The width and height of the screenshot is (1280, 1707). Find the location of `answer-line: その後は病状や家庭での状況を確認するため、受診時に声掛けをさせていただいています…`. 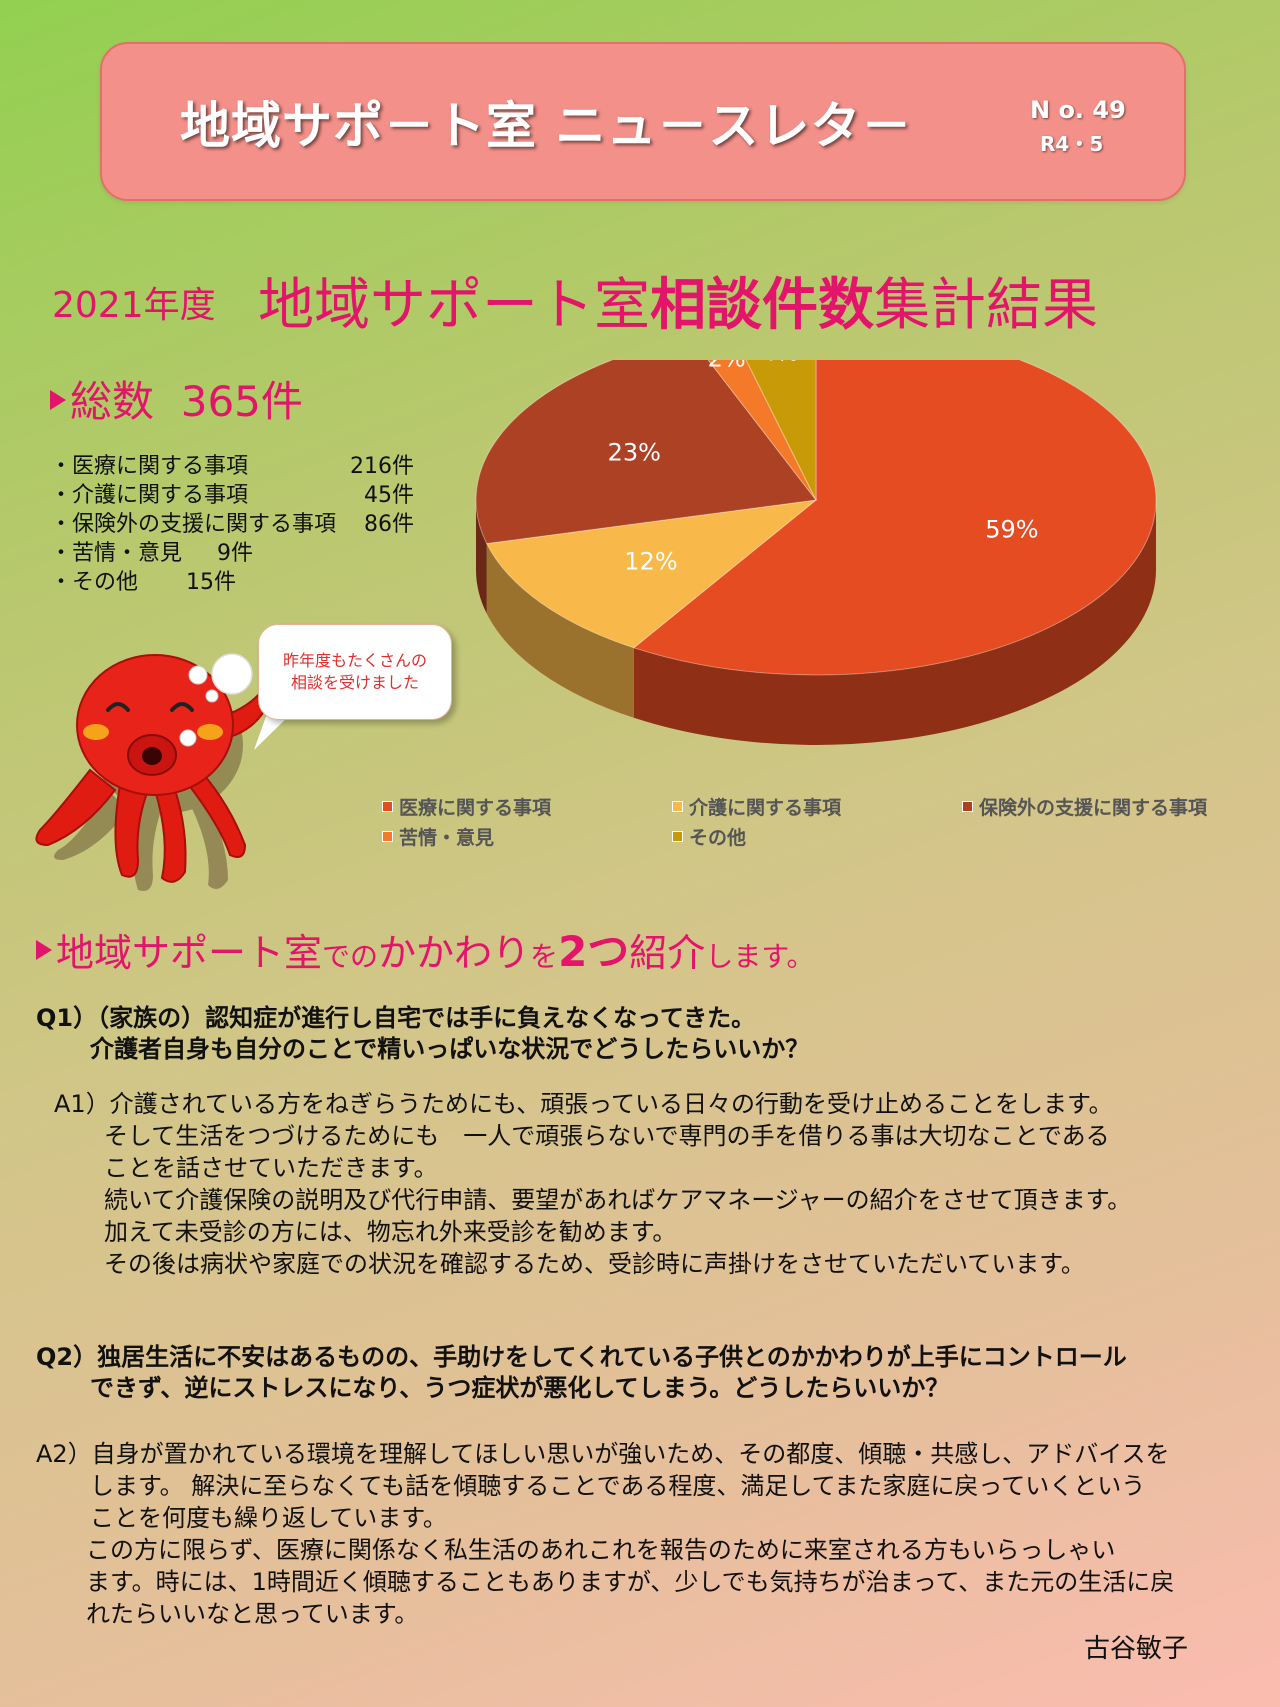

answer-line: その後は病状や家庭での状況を確認するため、受診時に声掛けをさせていただいています… is located at coordinates (594, 1264).